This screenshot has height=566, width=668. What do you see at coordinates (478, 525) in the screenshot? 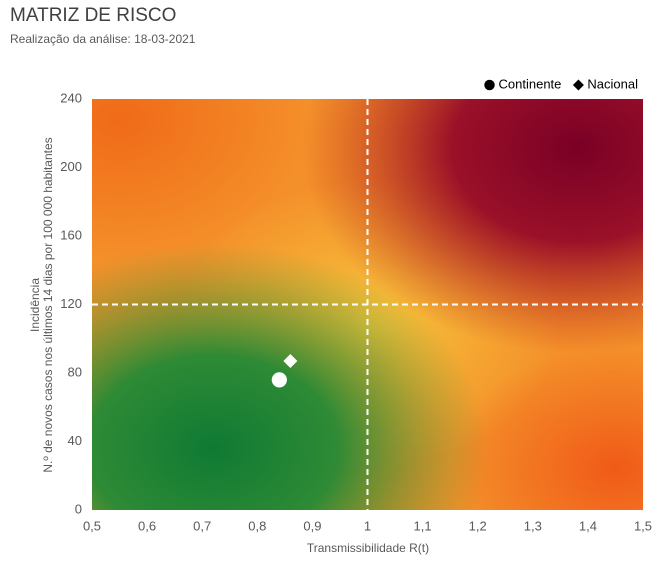
I see `x-tick-label: 1,2` at bounding box center [478, 525].